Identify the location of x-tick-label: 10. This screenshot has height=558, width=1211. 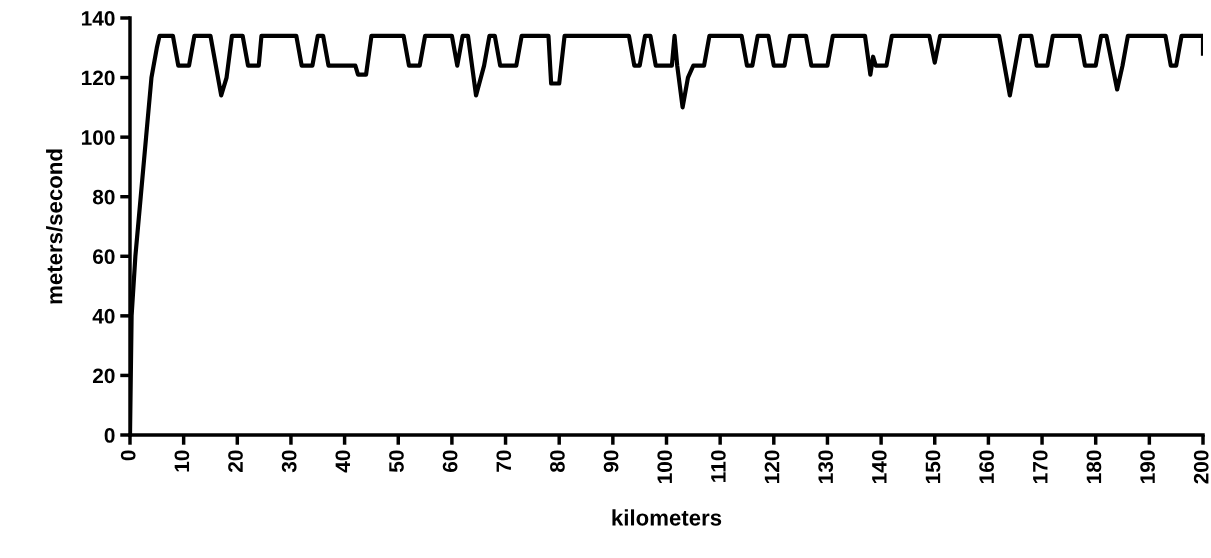
(182, 461).